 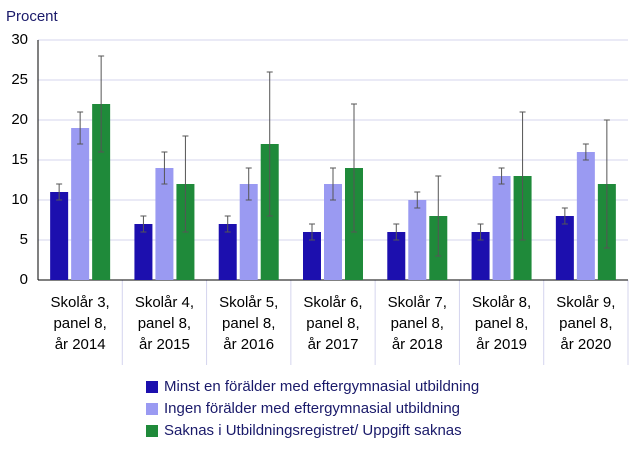 I want to click on x-tick-label: Skolår 8,, so click(x=501, y=302).